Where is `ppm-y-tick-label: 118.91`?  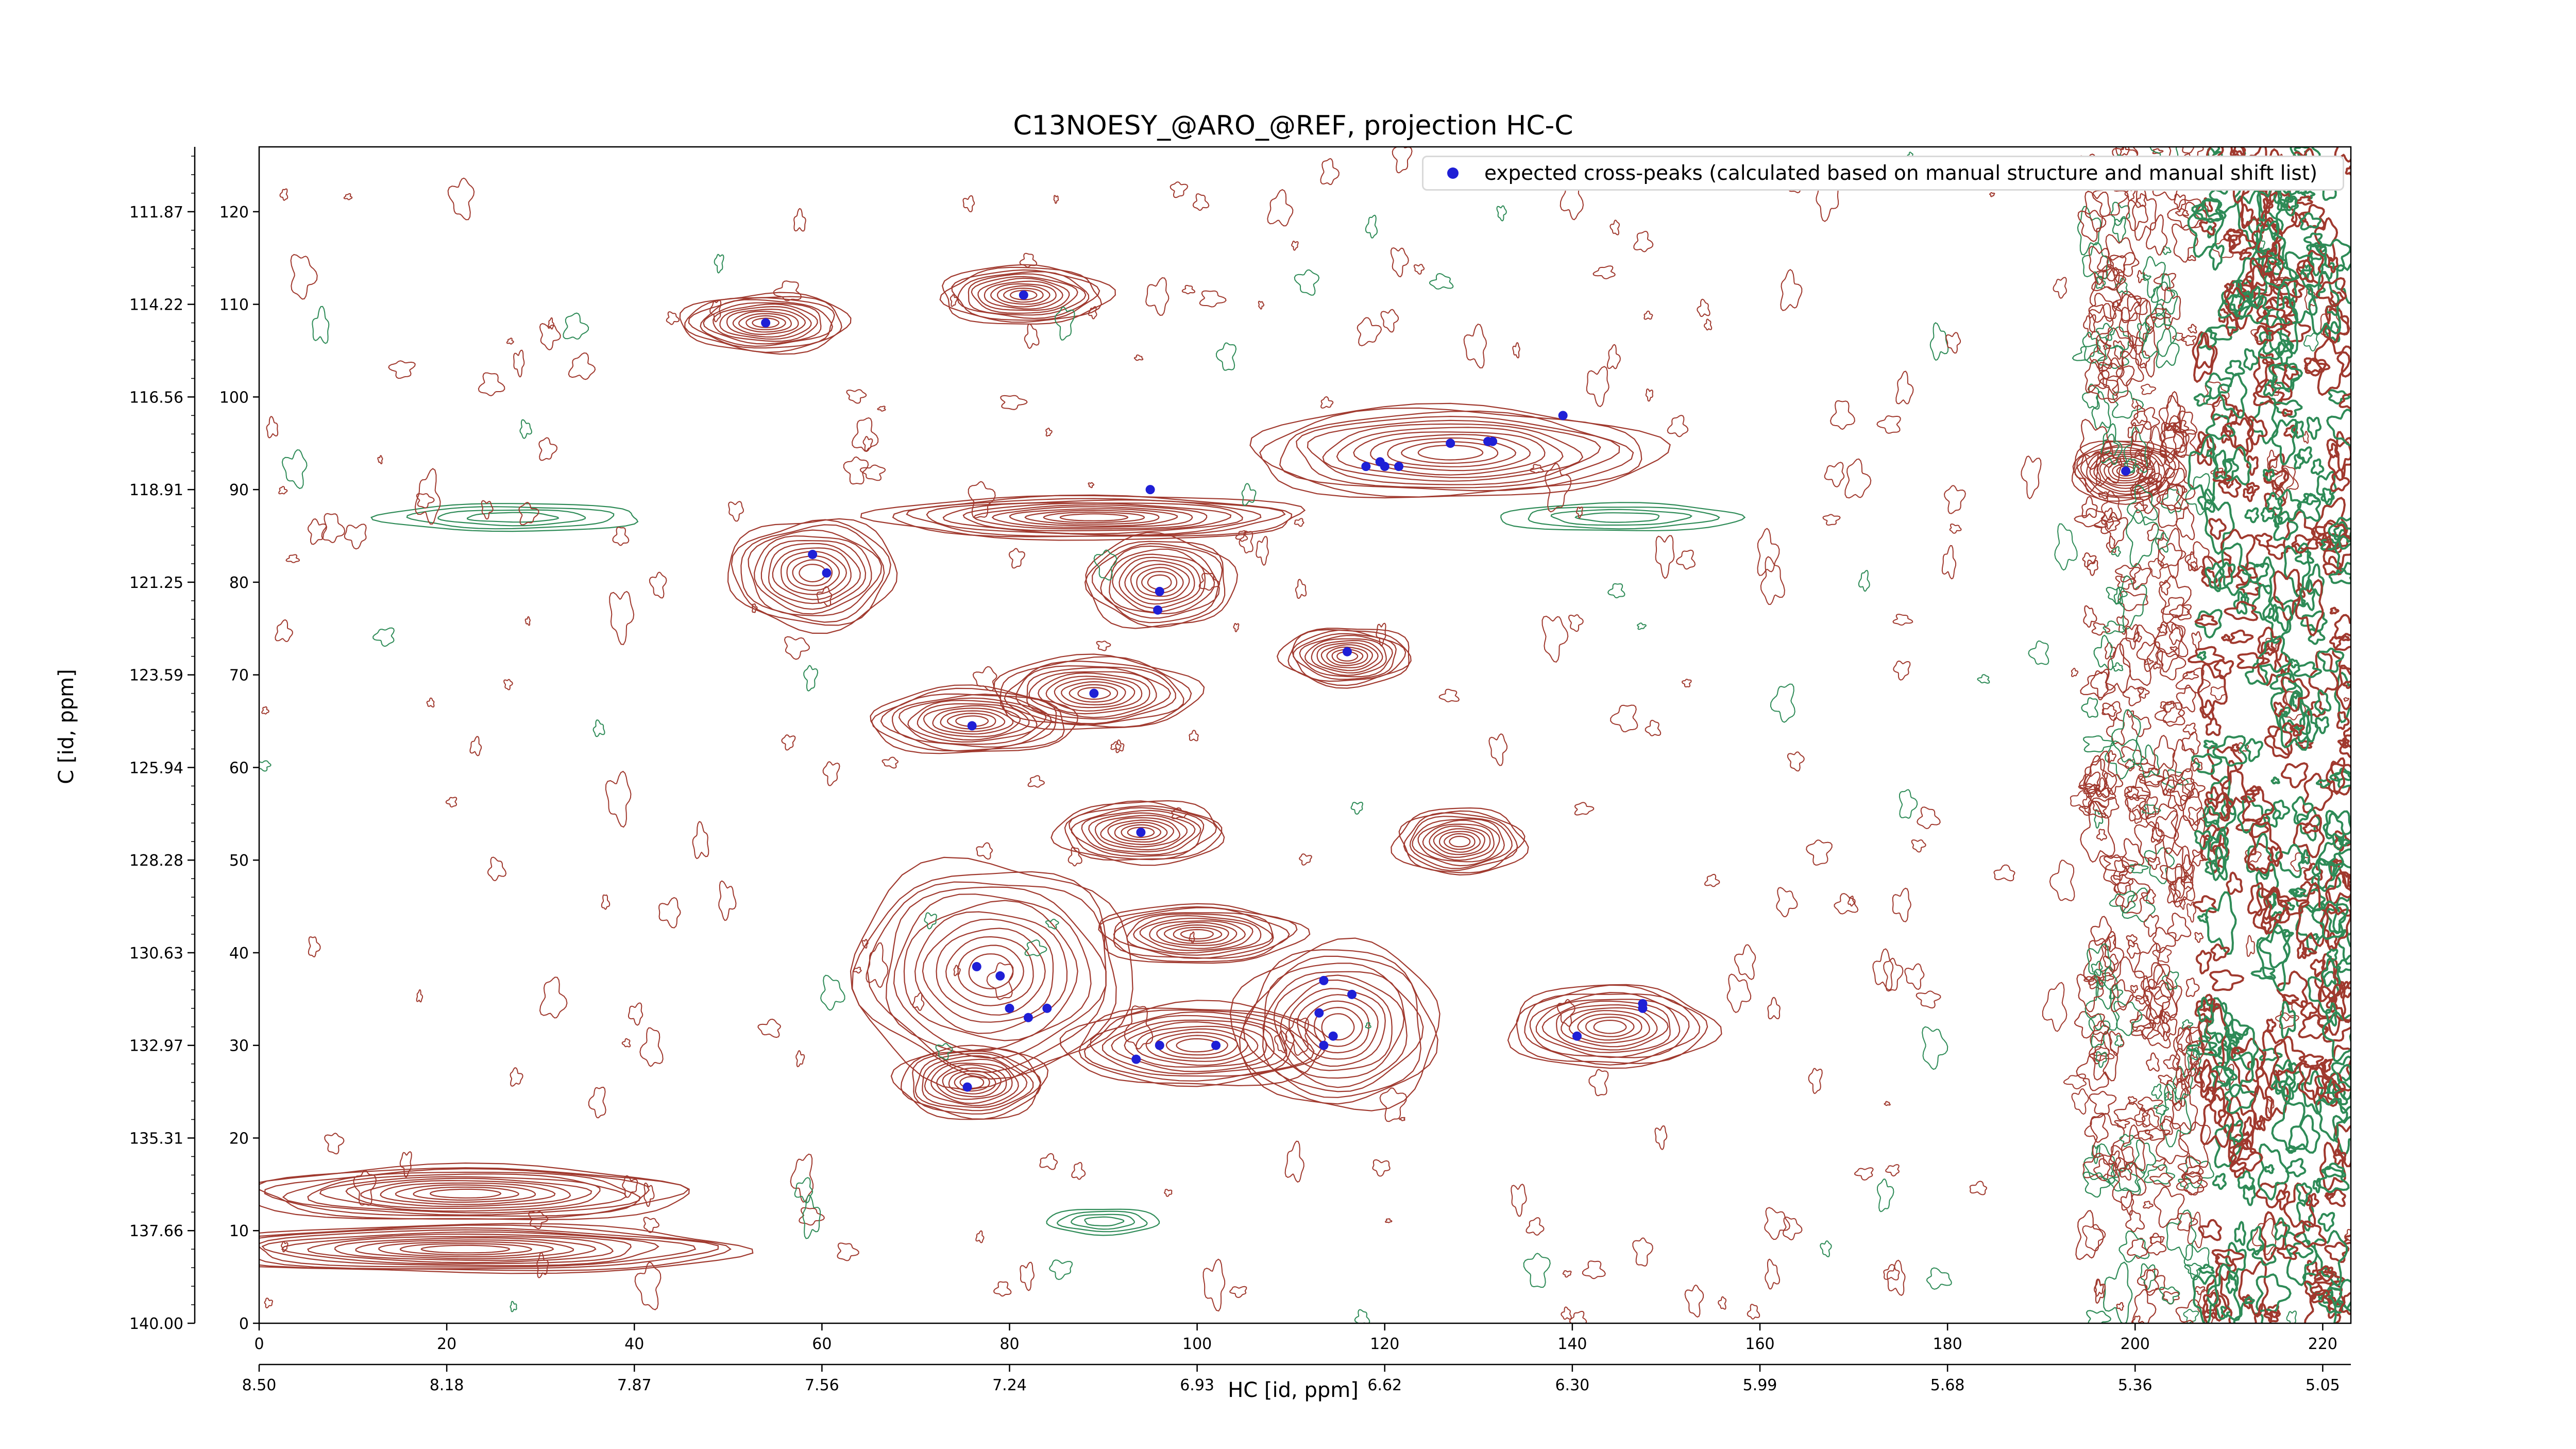
ppm-y-tick-label: 118.91 is located at coordinates (156, 490).